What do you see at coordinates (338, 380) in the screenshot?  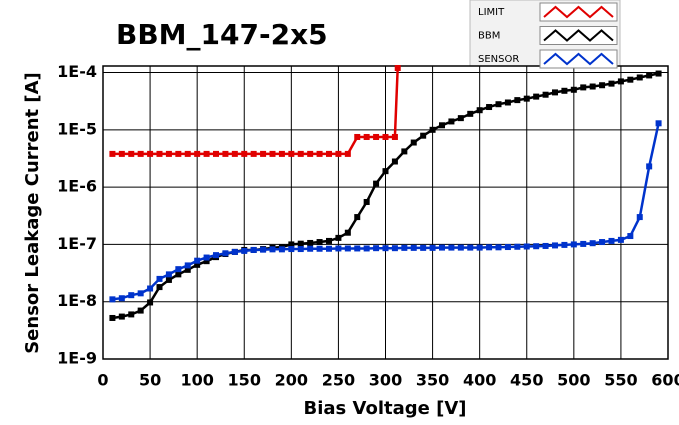 I see `x-tick-label: 250` at bounding box center [338, 380].